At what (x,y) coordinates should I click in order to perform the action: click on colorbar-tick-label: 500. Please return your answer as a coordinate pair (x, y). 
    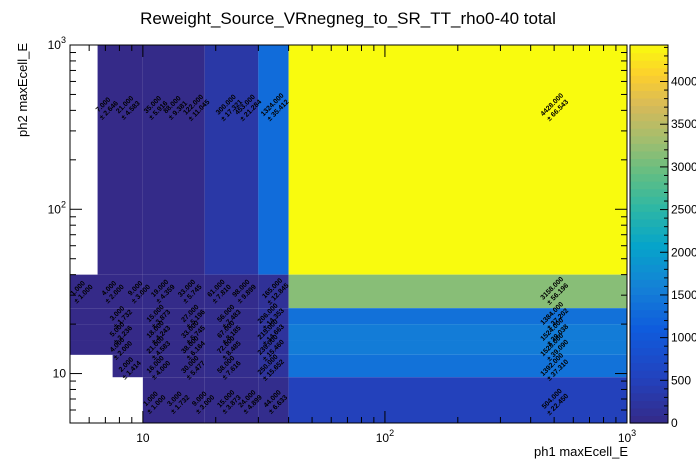
    Looking at the image, I should click on (681, 380).